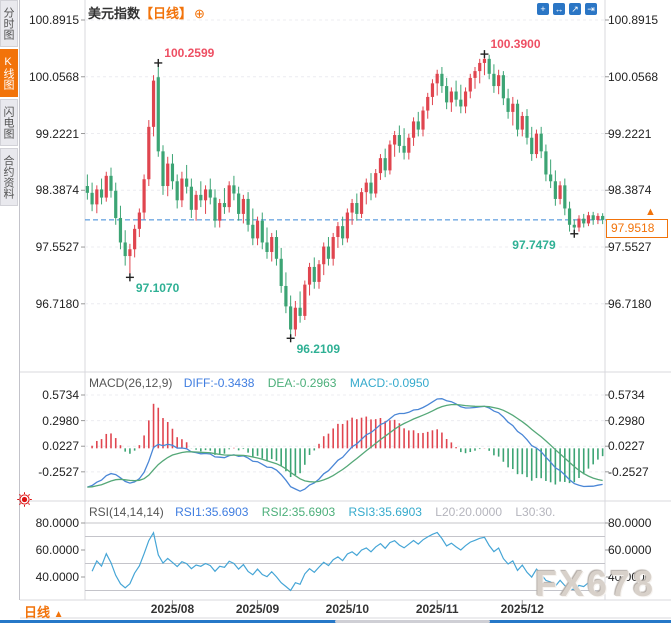  What do you see at coordinates (535, 512) in the screenshot?
I see `rsi-l30-value: L30:30.` at bounding box center [535, 512].